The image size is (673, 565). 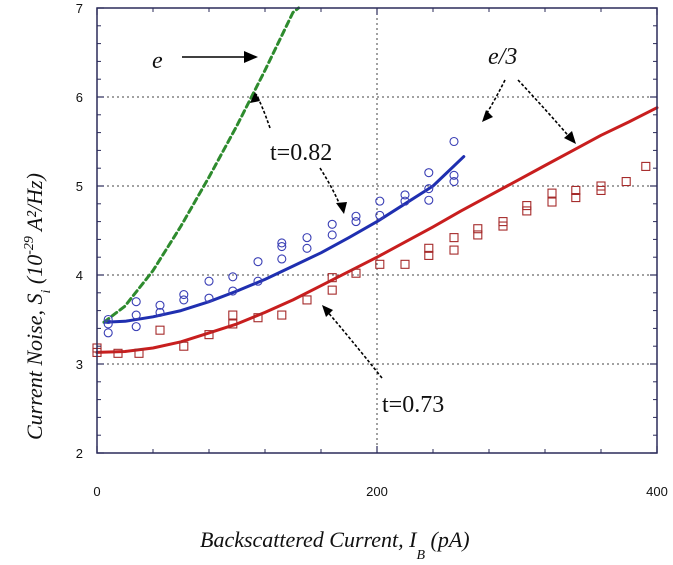 What do you see at coordinates (157, 61) in the screenshot?
I see `annotation-e: e` at bounding box center [157, 61].